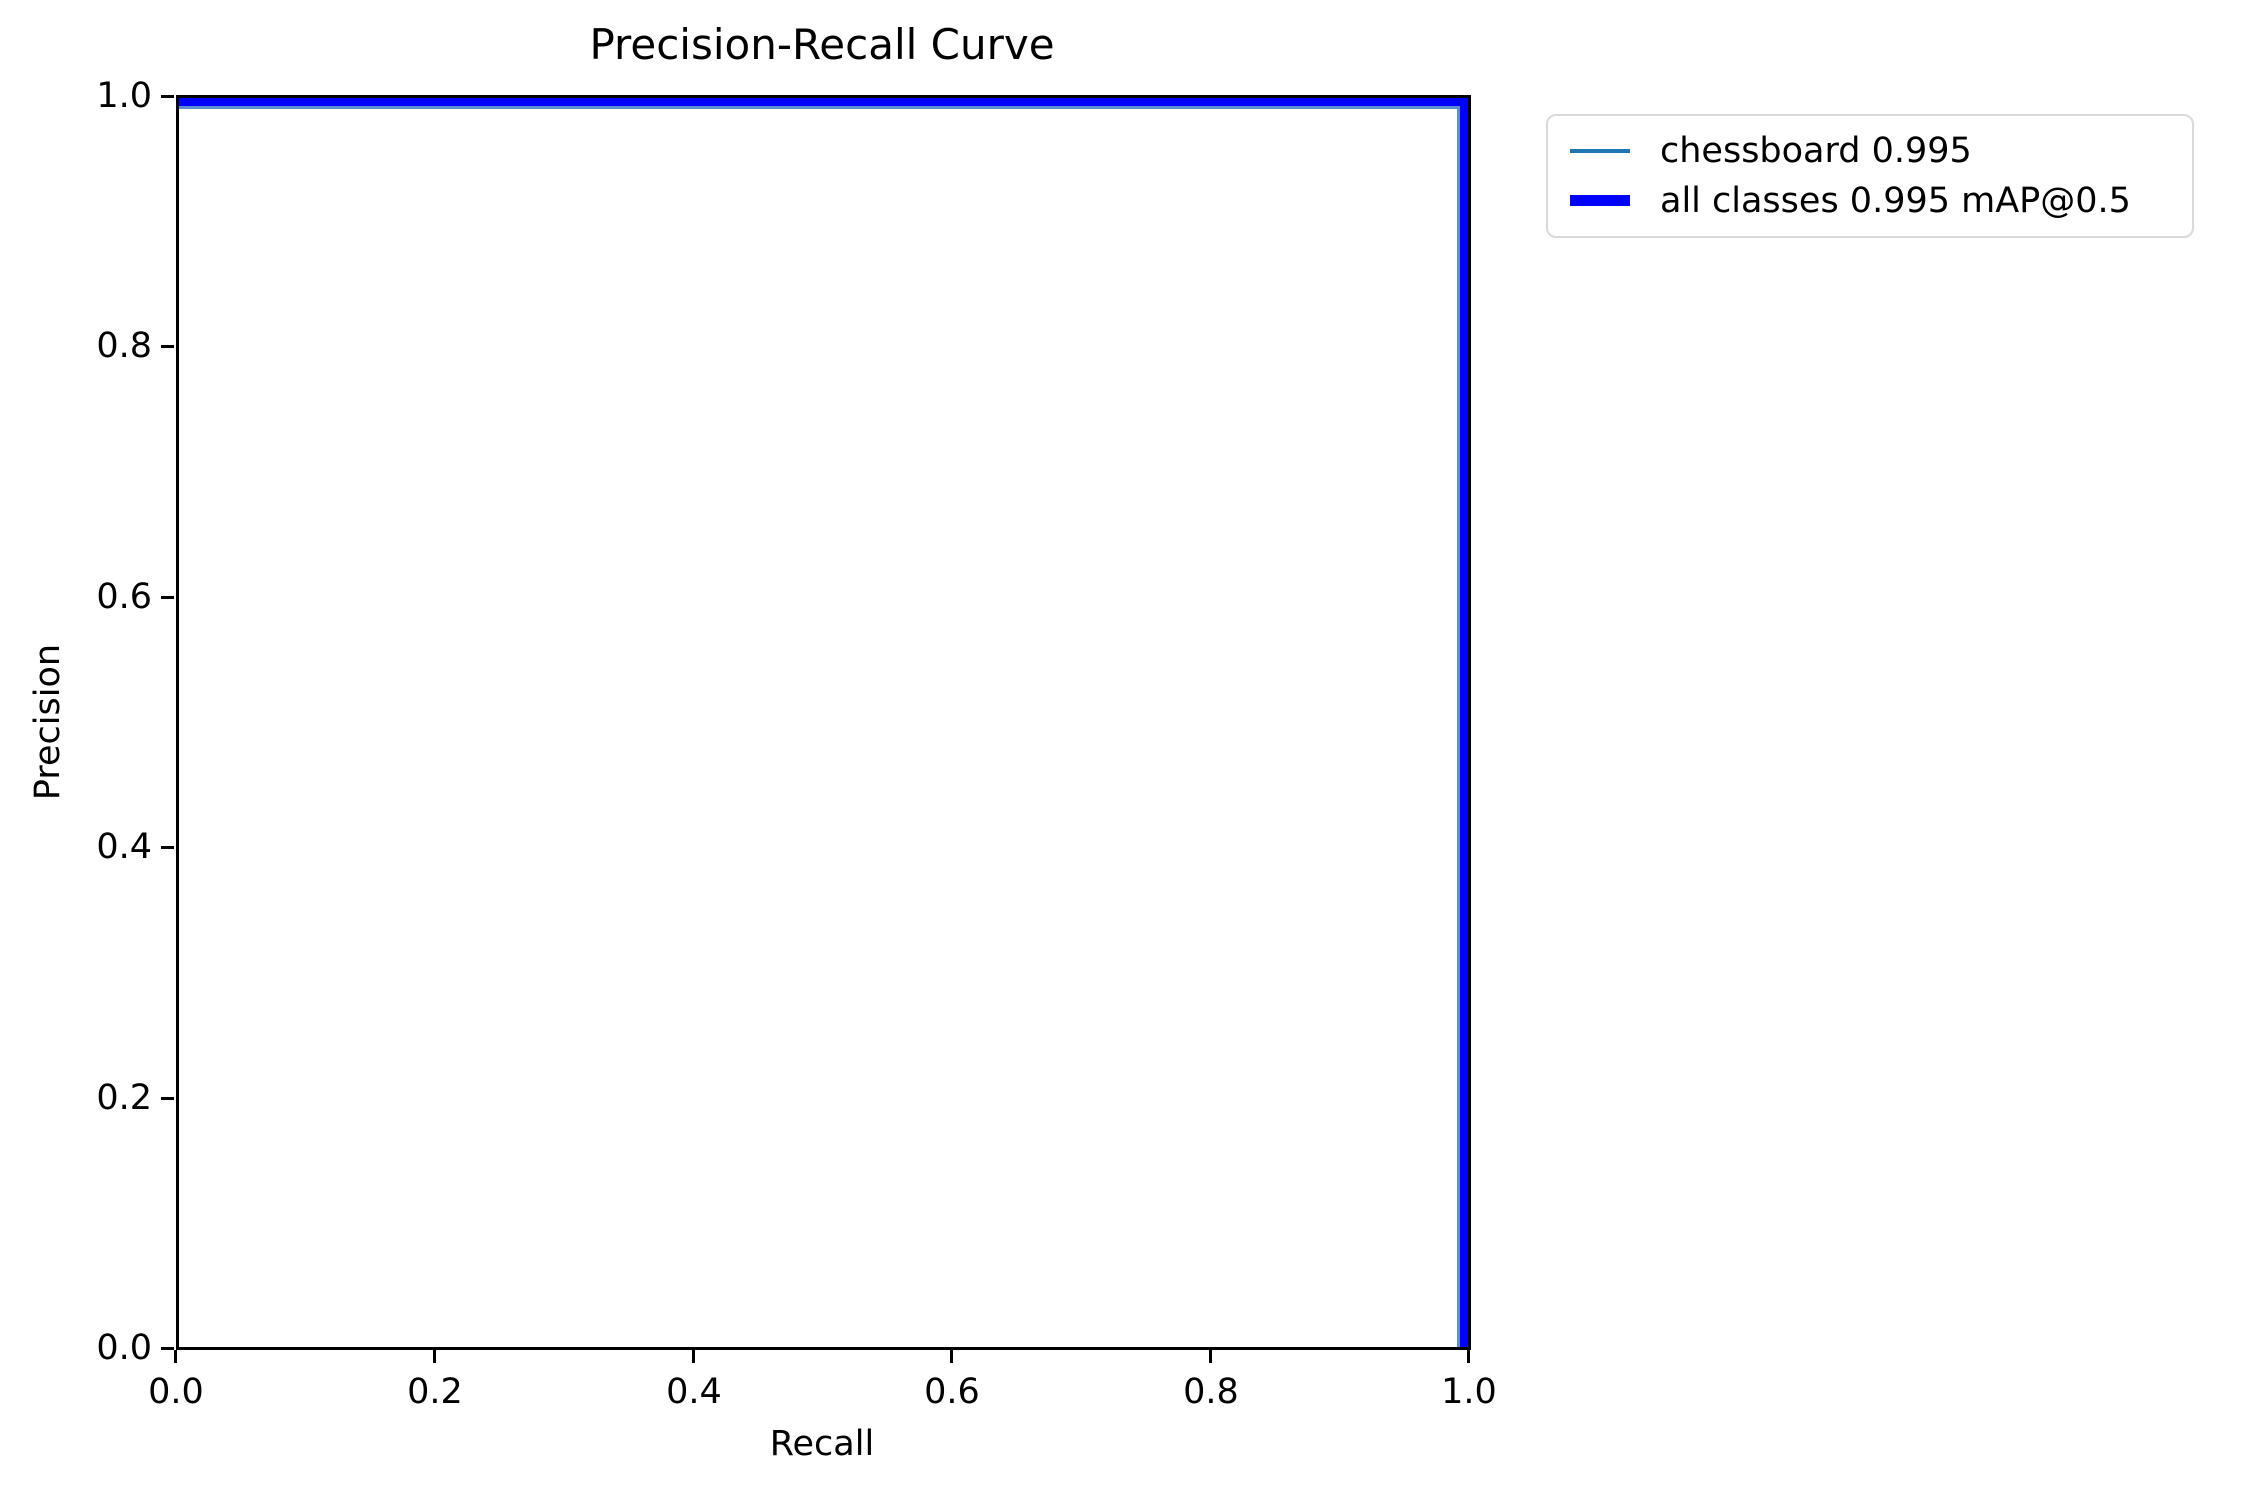  What do you see at coordinates (1468, 1356) in the screenshot?
I see `x-tick-1.0` at bounding box center [1468, 1356].